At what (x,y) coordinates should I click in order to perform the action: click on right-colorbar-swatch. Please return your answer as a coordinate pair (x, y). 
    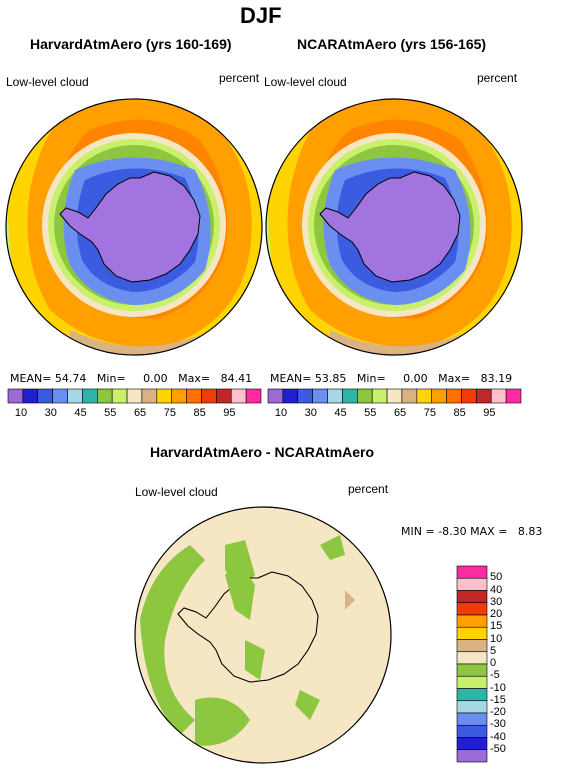
    Looking at the image, I should click on (513, 396).